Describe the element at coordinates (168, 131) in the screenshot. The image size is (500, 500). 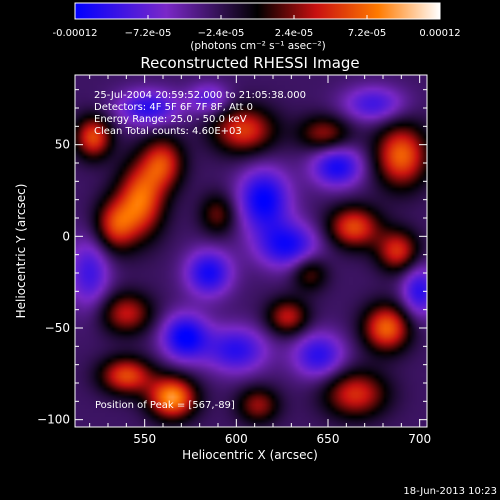
I see `annotation-line: Clean Total counts: 4.60E+03` at that location.